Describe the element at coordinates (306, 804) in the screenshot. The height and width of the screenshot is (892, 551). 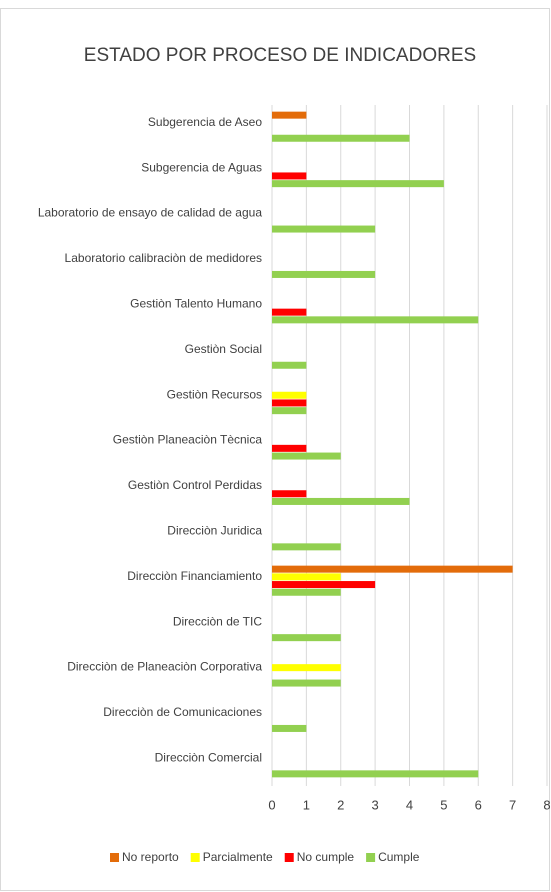
I see `x-tick-label: 1` at that location.